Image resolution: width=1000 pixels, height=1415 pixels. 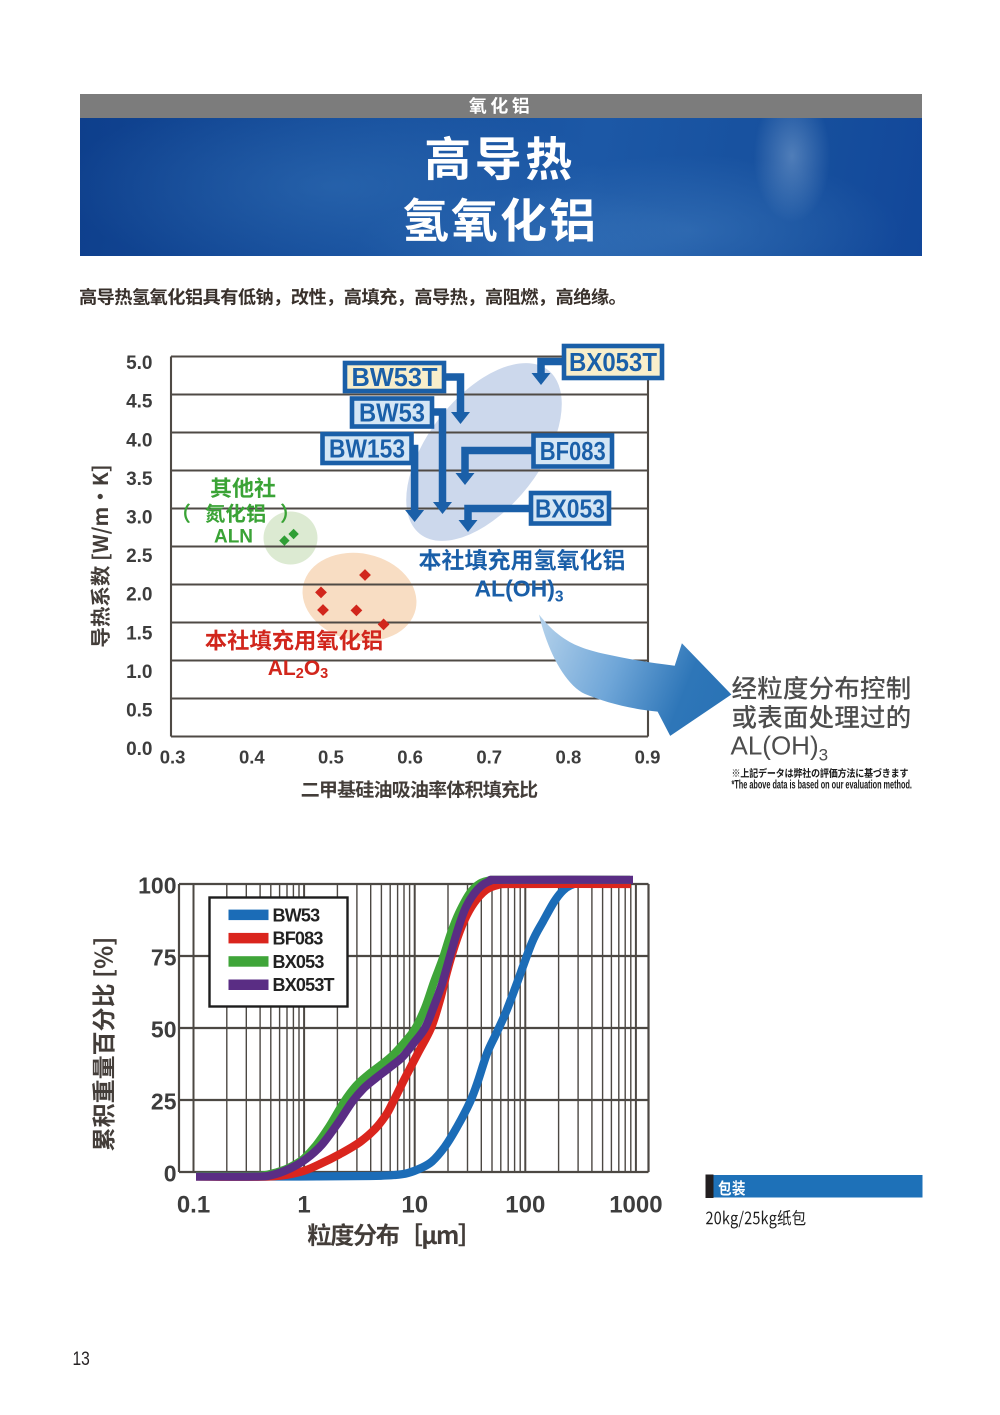 I want to click on svg-text: 13, so click(x=82, y=1358).